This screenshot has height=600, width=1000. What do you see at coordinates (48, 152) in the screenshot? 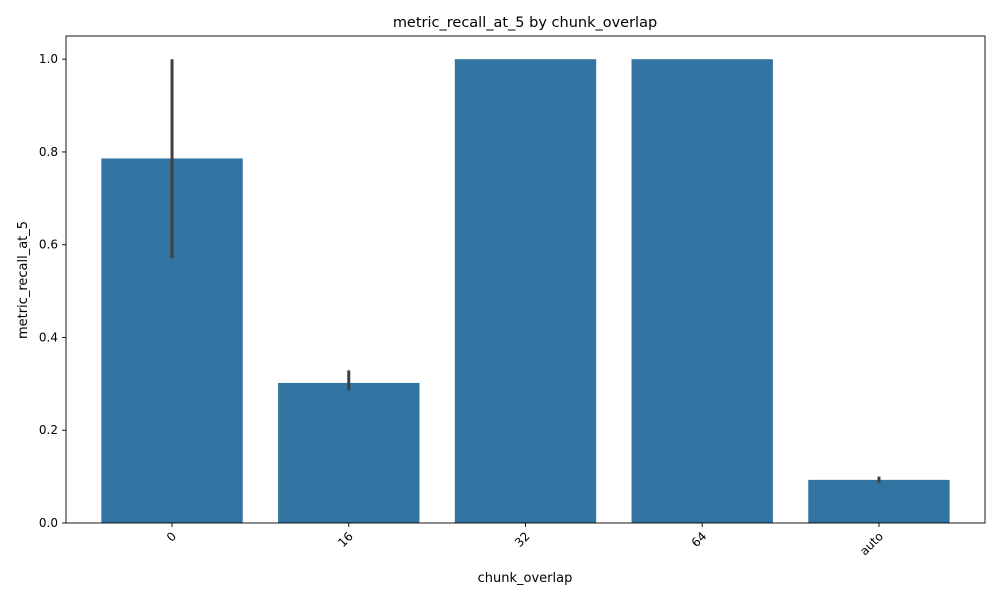
I see `y-tick-label: 0.8` at bounding box center [48, 152].